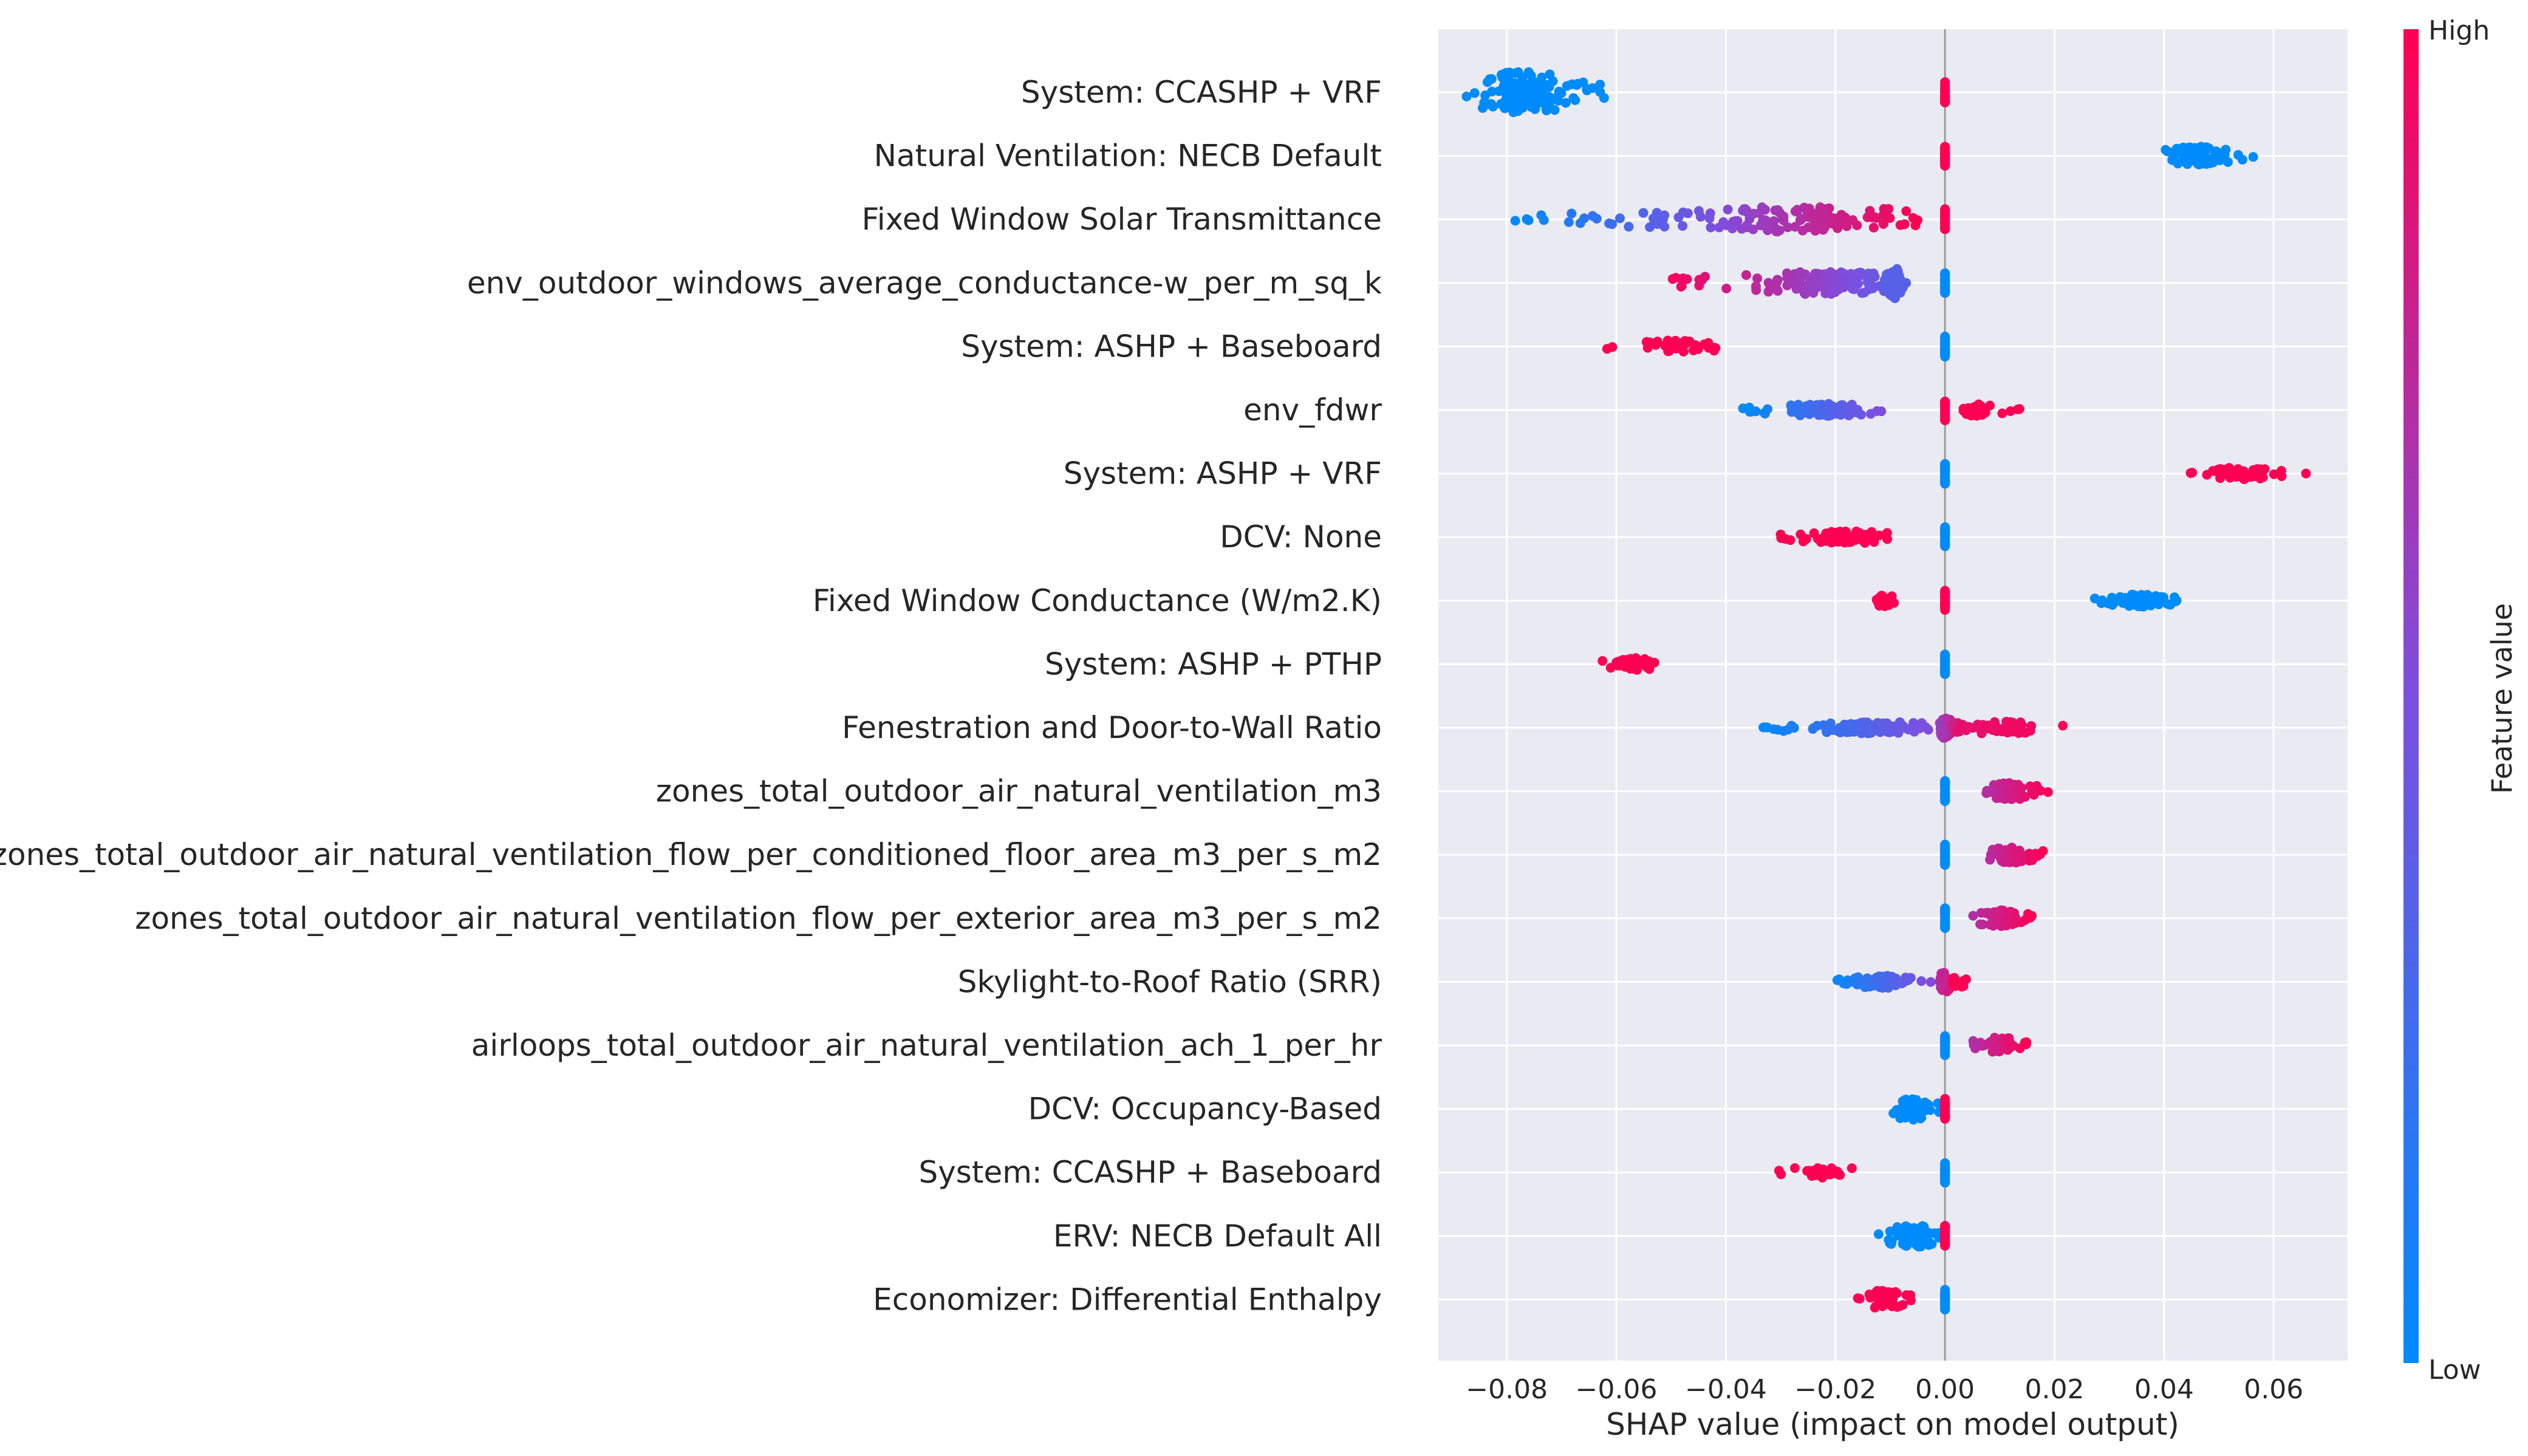  Describe the element at coordinates (2454, 1370) in the screenshot. I see `colorbar-low-label: Low` at that location.